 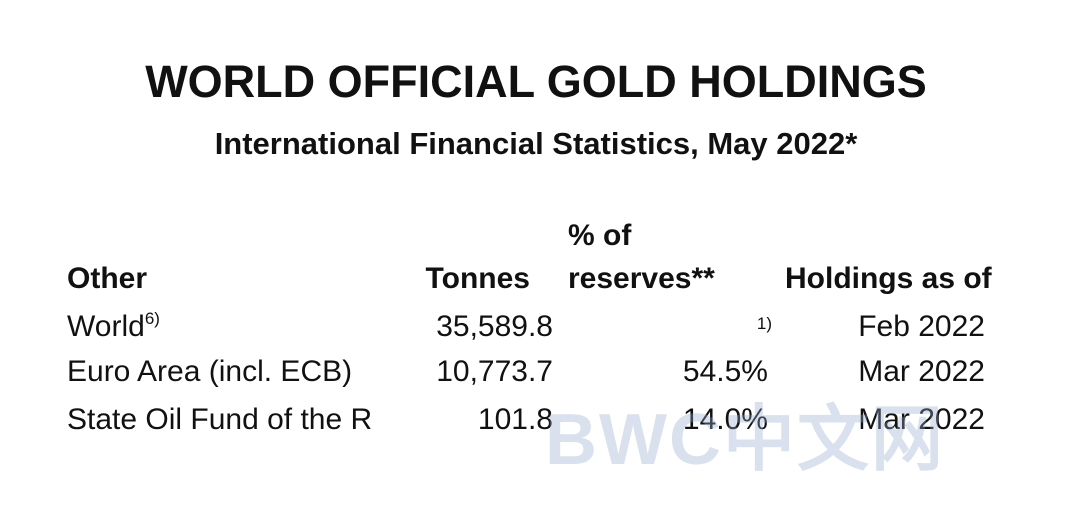 I want to click on title: WORLD OFFICIAL GOLD HOLDINGS, so click(x=536, y=81).